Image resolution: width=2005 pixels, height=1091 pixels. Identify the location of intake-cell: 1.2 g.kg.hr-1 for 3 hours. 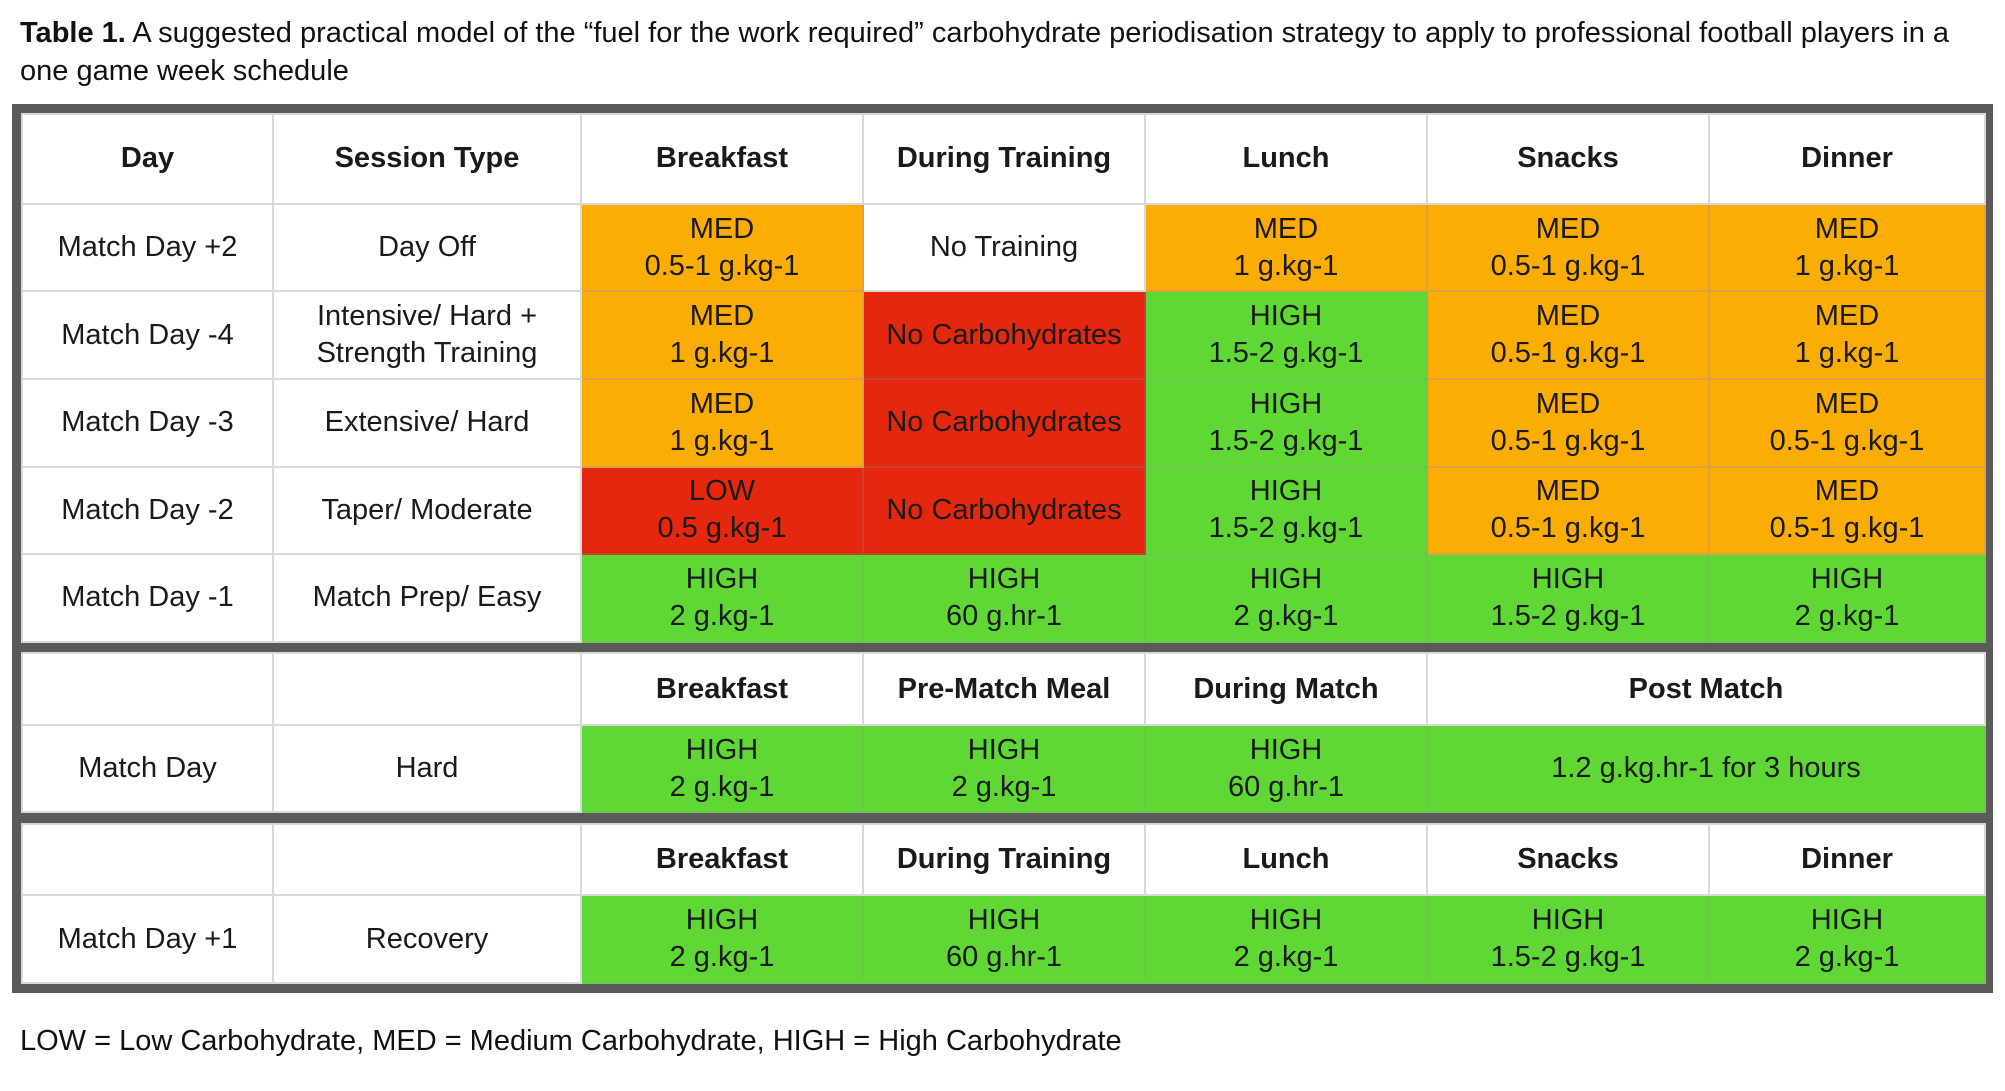
(1706, 768).